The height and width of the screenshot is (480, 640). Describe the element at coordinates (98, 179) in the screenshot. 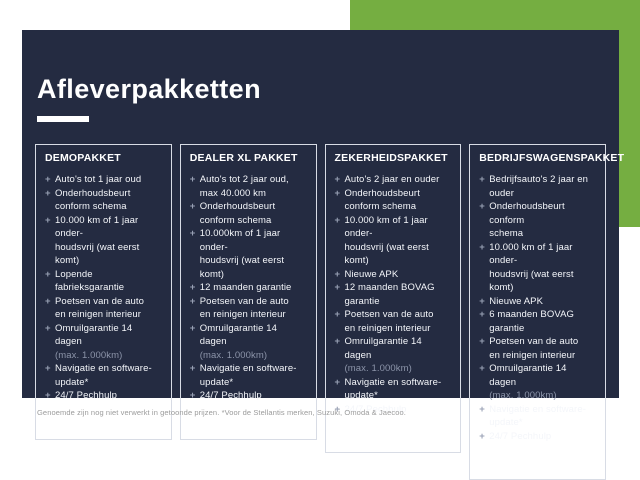

I see `feature-text: Auto's tot 1 jaar oud` at that location.